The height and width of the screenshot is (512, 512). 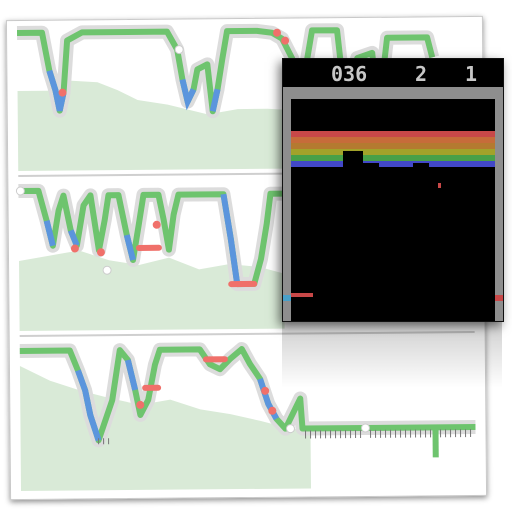 What do you see at coordinates (152, 290) in the screenshot?
I see `value-area-middle` at bounding box center [152, 290].